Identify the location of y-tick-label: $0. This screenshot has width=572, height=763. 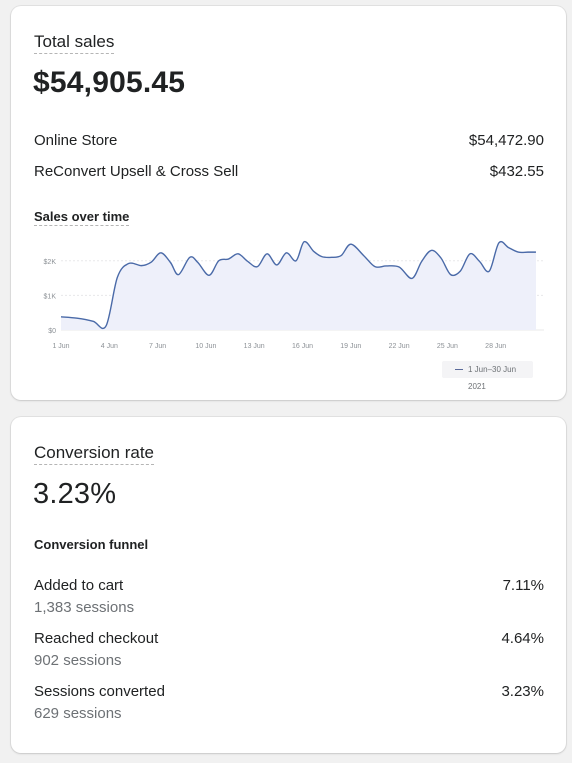
(52, 331).